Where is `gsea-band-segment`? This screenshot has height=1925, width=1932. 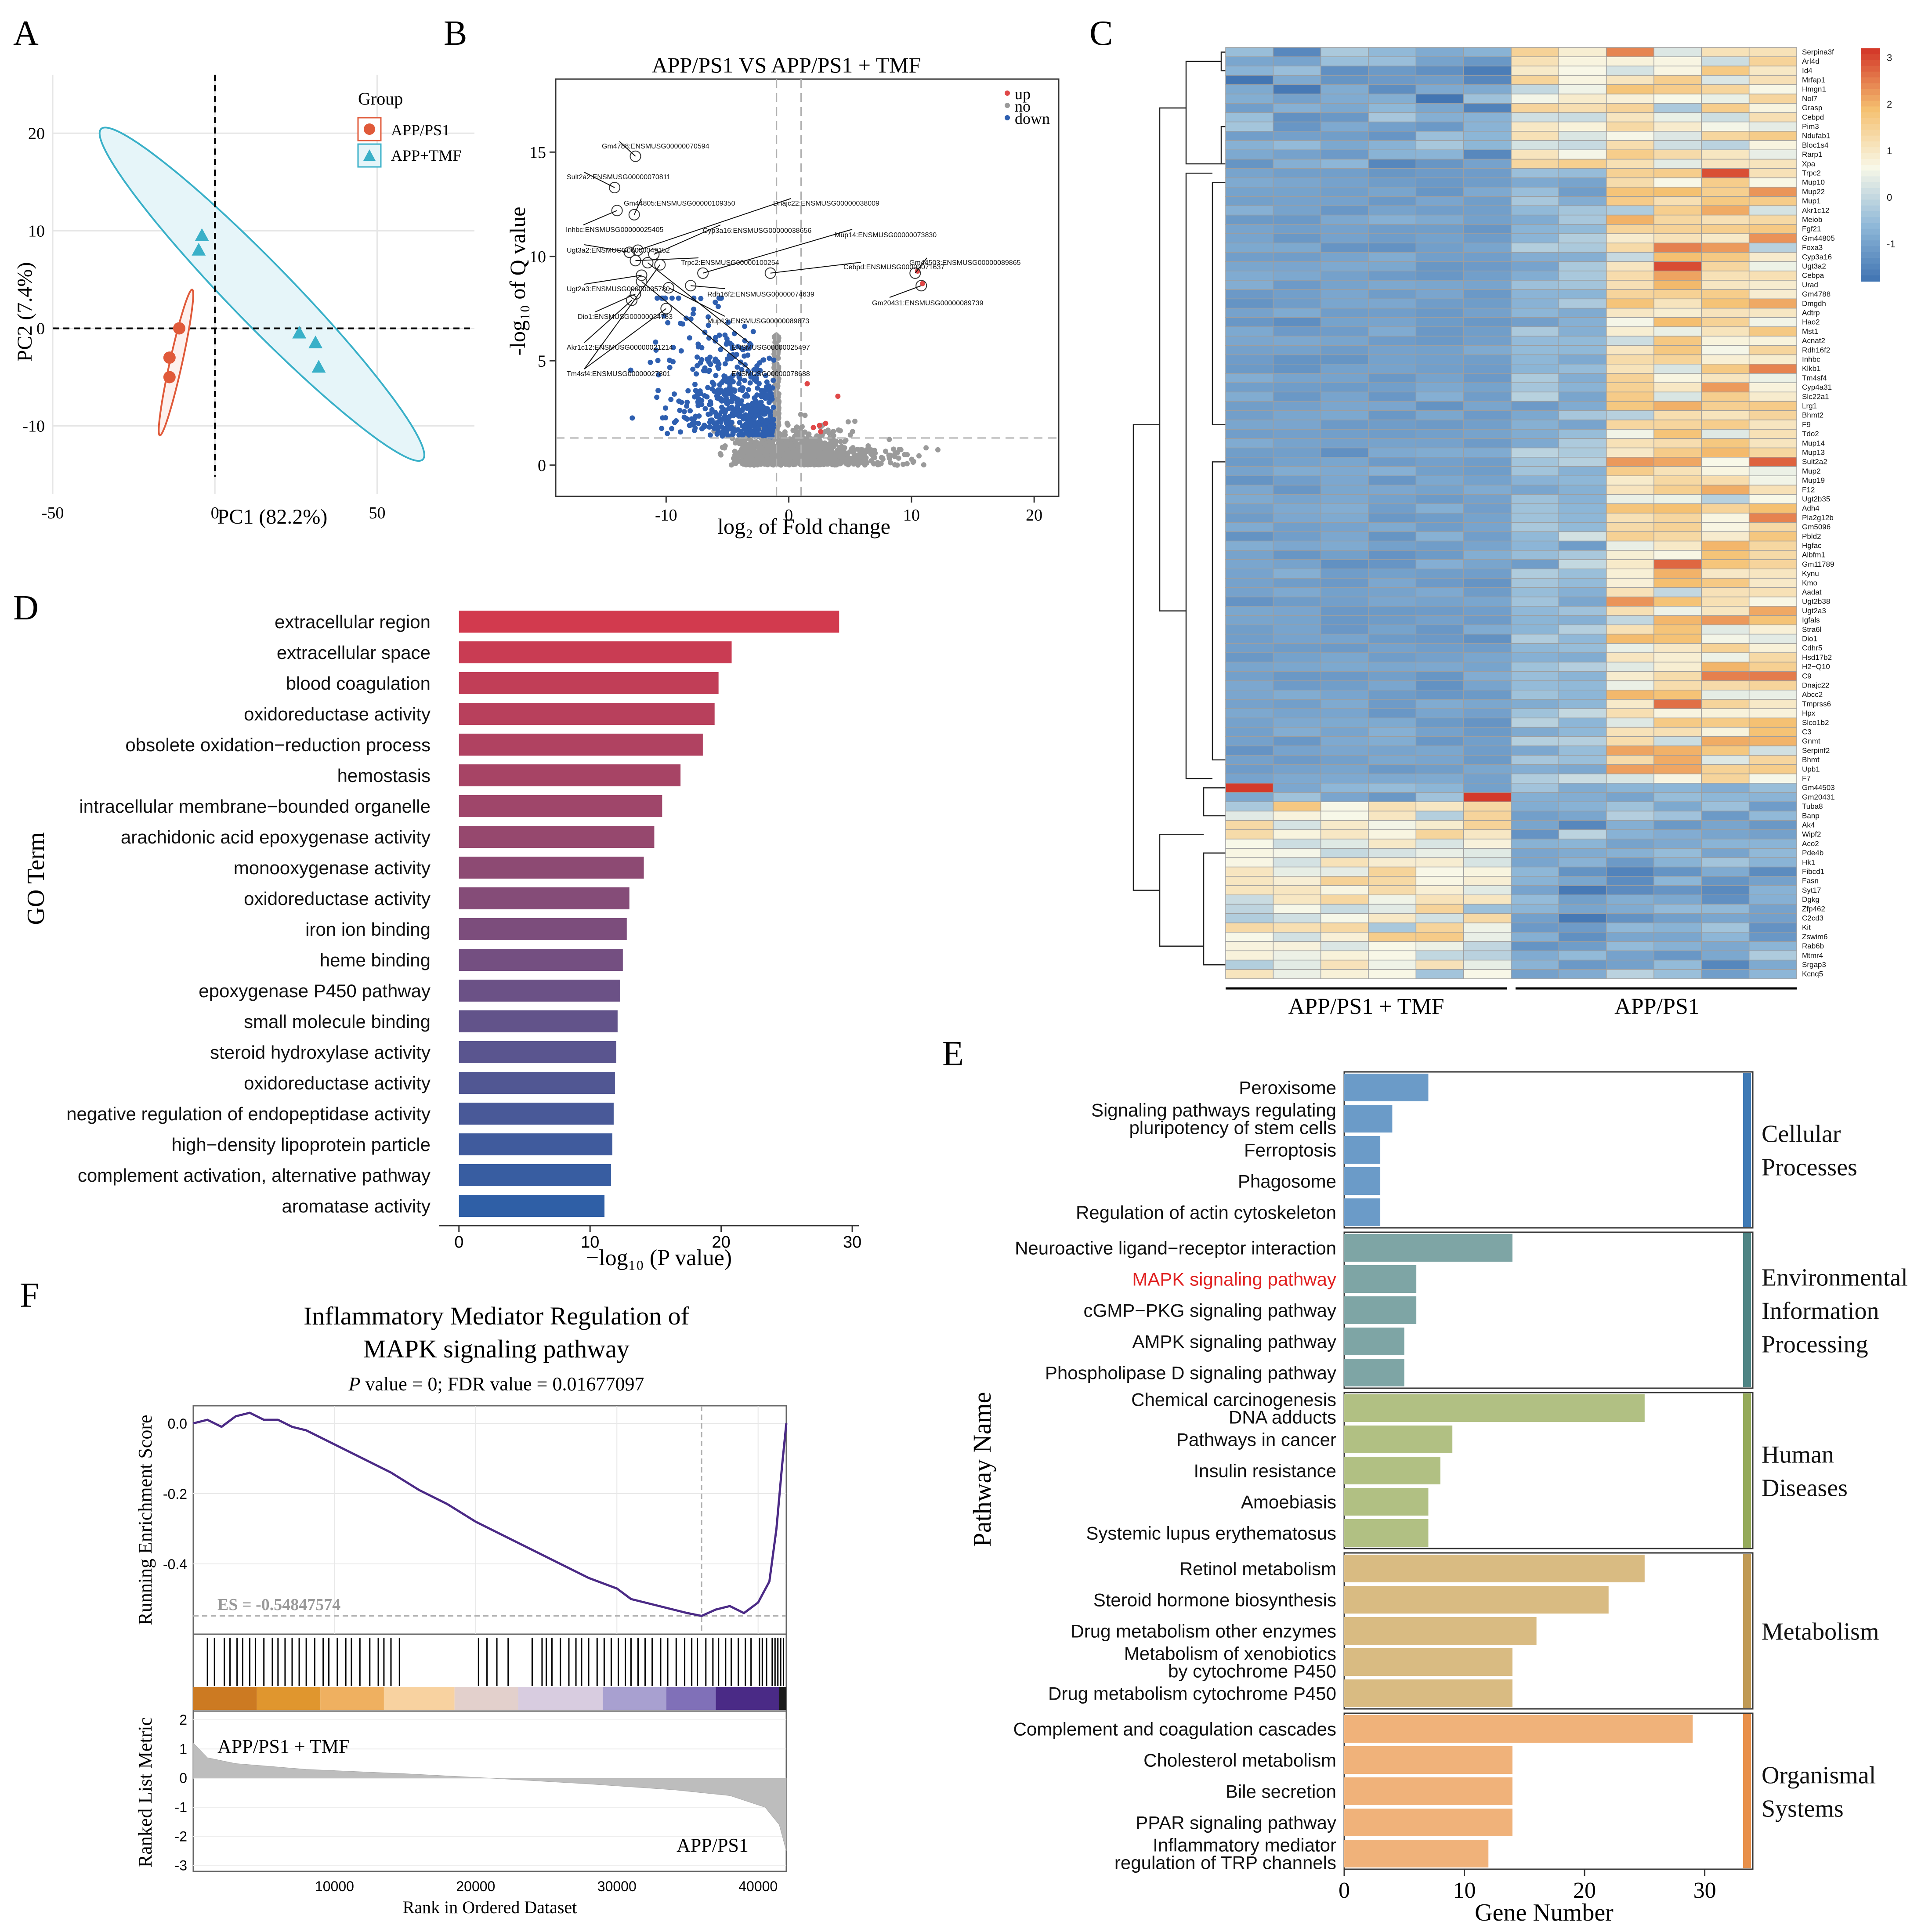
gsea-band-segment is located at coordinates (486, 1698).